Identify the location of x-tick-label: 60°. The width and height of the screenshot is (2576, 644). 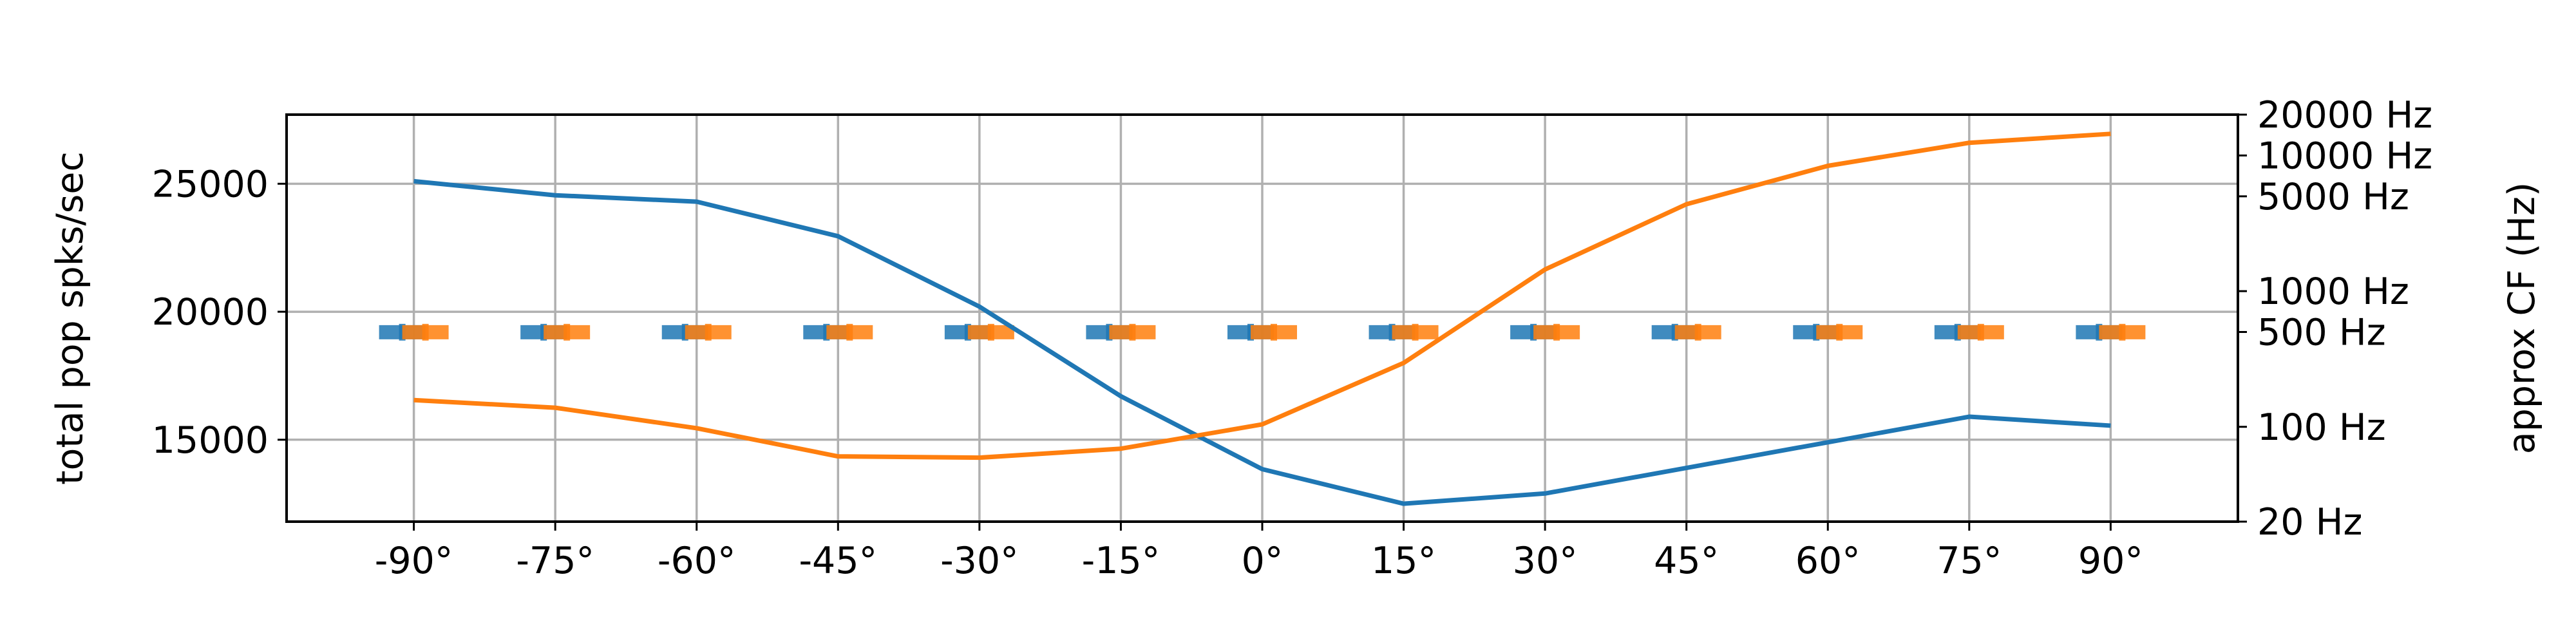
(1828, 561).